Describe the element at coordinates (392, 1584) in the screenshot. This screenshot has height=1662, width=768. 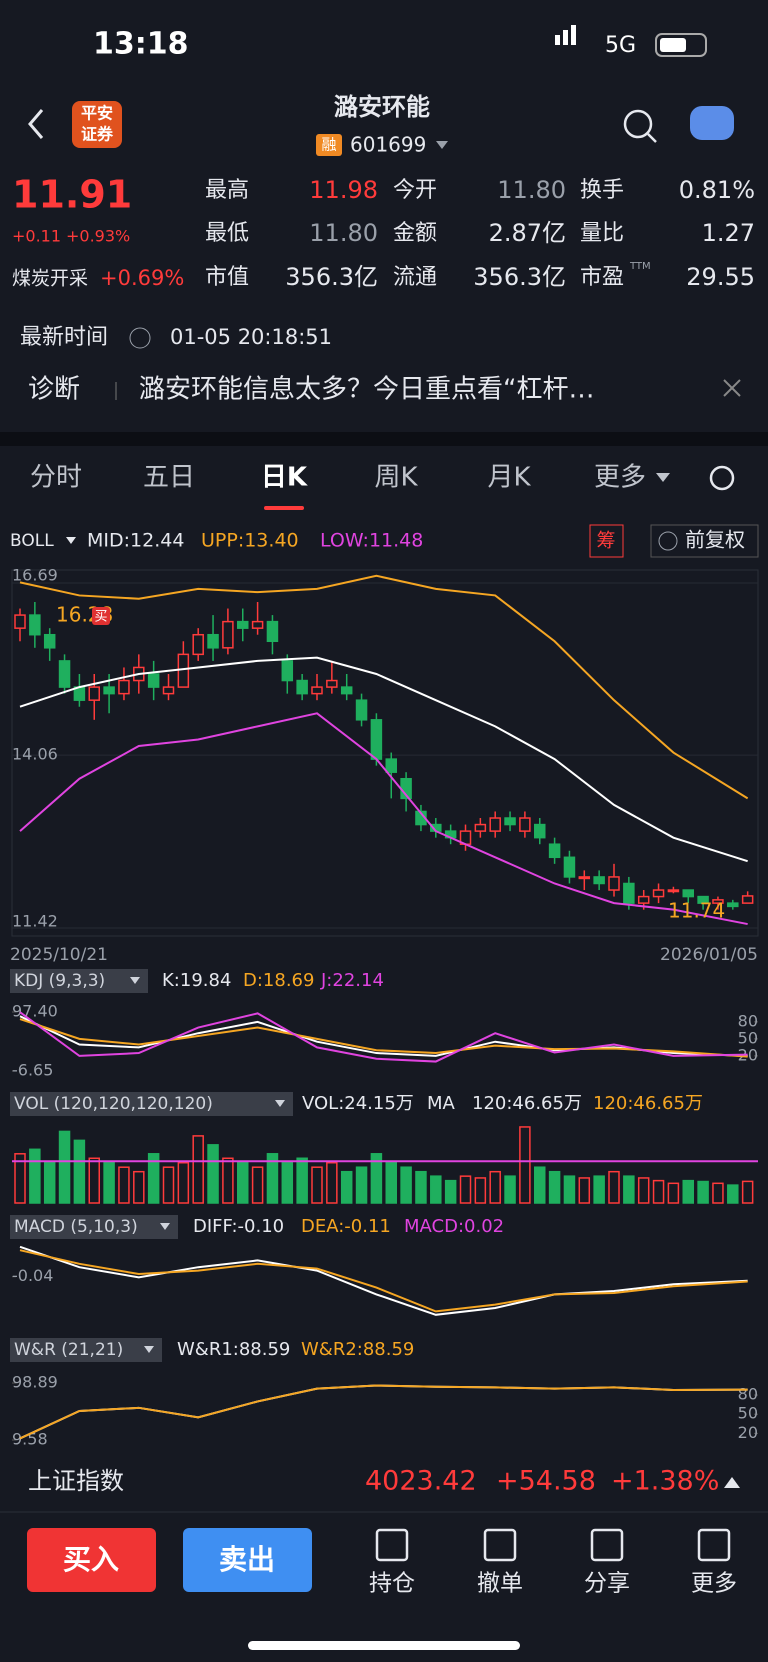
I see `toolbar-label: 持仓` at that location.